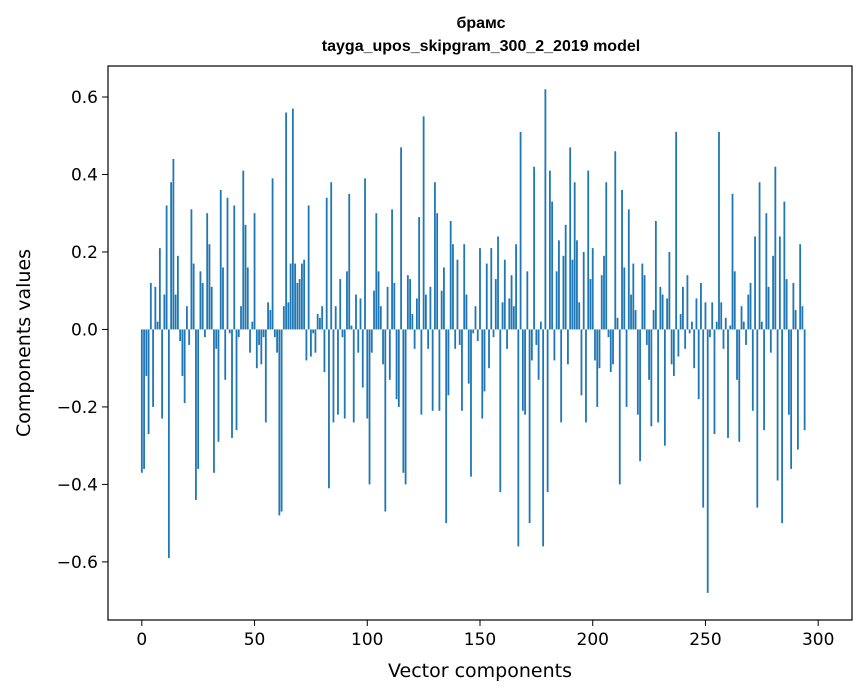  Describe the element at coordinates (77, 485) in the screenshot. I see `y-tick-label: −0.4` at that location.